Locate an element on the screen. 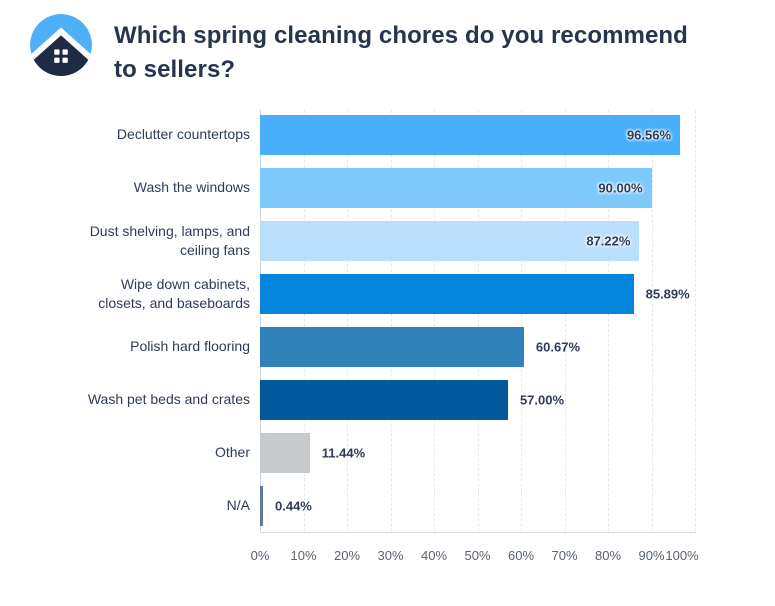  bar-track: 60.67% is located at coordinates (477, 346).